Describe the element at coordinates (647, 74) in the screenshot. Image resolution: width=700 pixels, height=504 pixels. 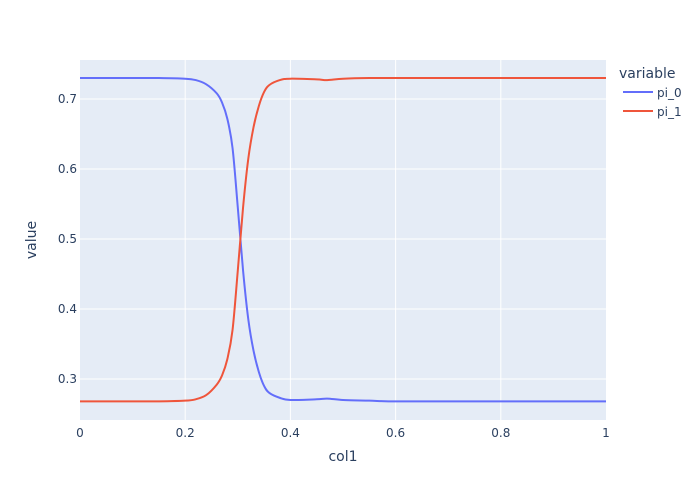
I see `legend-title: variable` at that location.